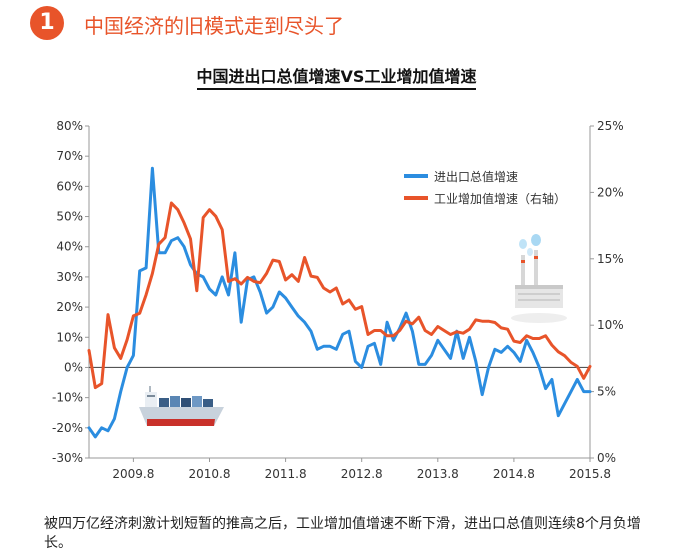  What do you see at coordinates (133, 474) in the screenshot?
I see `x-tick-label: 2009.8` at bounding box center [133, 474].